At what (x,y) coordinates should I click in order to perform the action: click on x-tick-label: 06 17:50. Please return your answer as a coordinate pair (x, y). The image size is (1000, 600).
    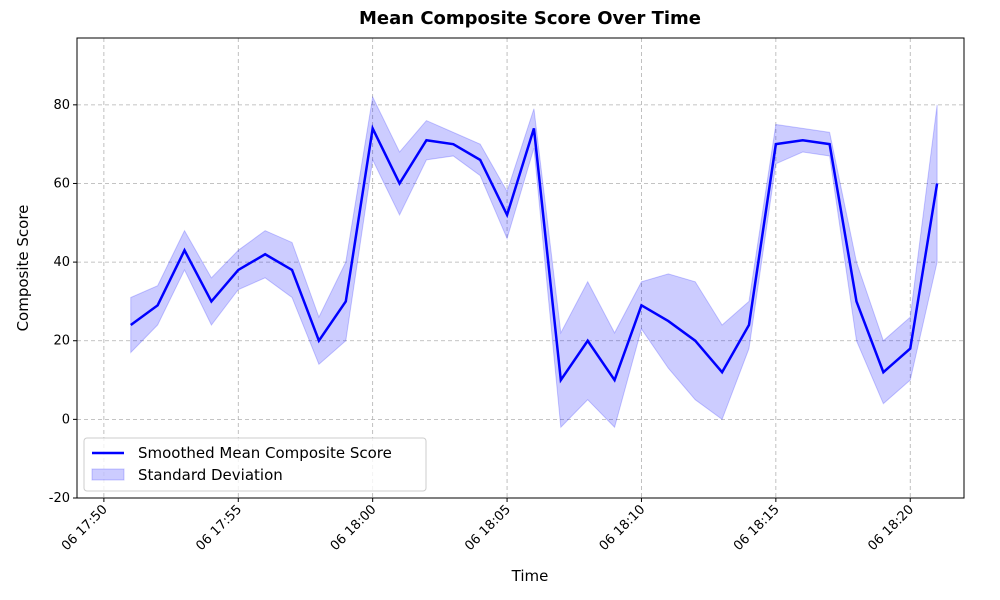
    Looking at the image, I should click on (85, 528).